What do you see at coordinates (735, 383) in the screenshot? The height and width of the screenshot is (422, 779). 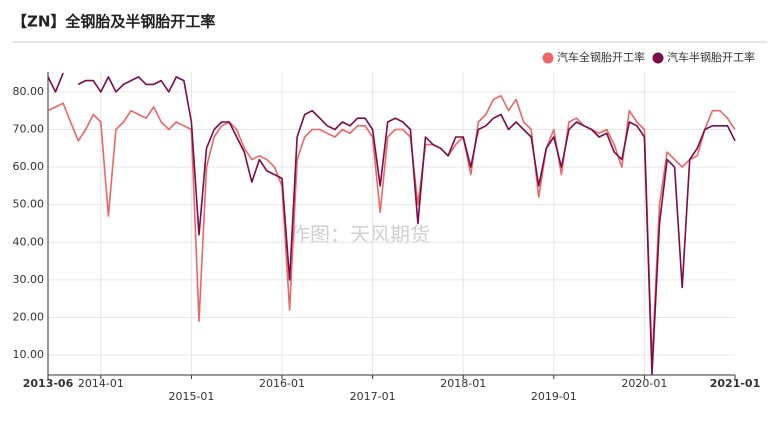 I see `x-tick-label: 2021-01` at bounding box center [735, 383].